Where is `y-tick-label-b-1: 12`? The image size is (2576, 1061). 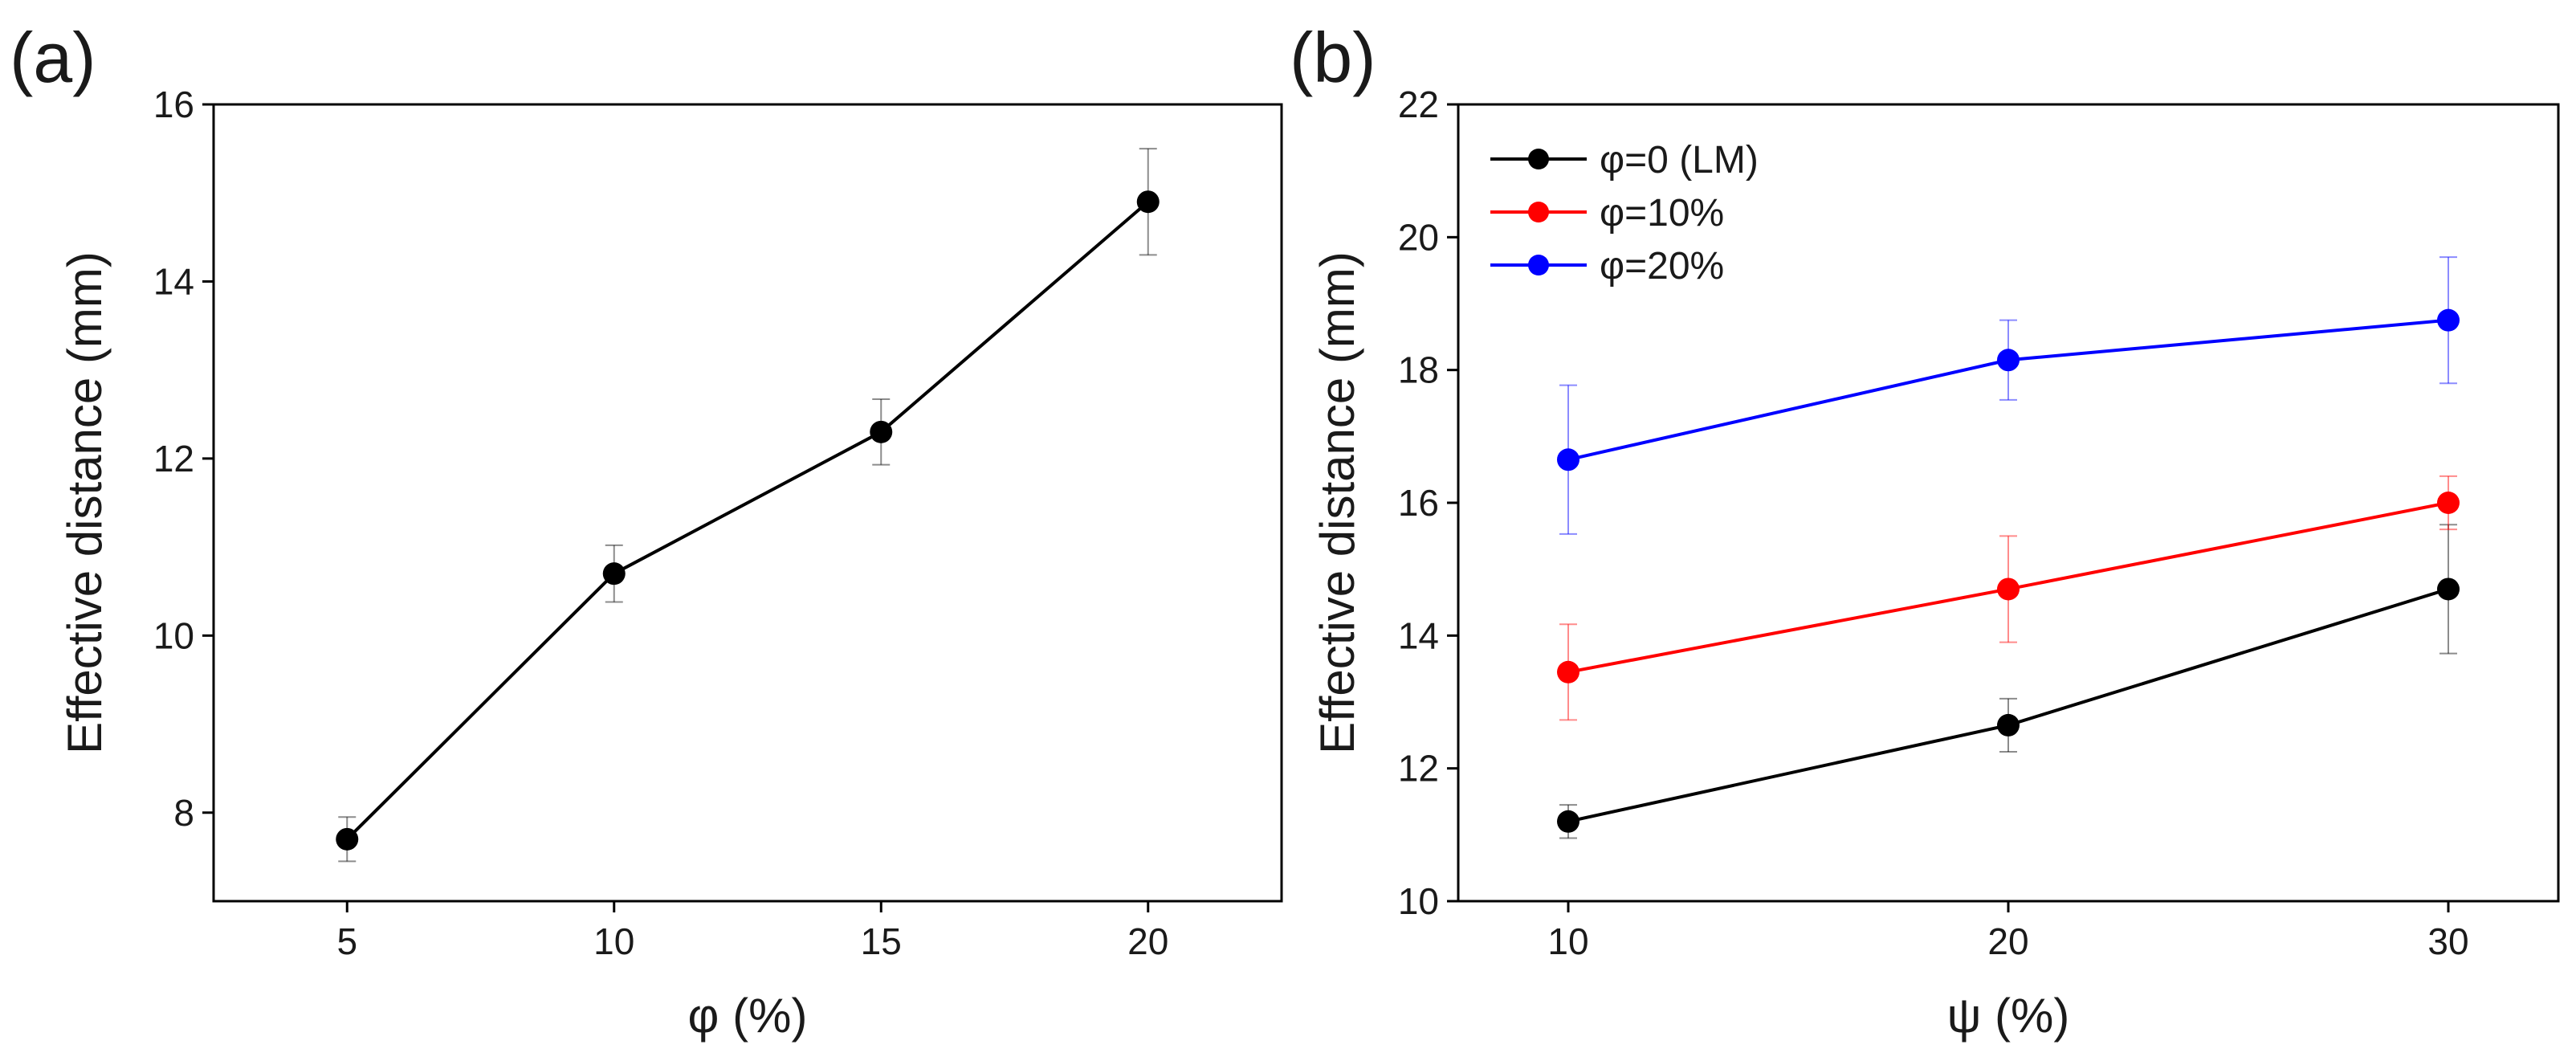
y-tick-label-b-1: 12 is located at coordinates (1418, 769).